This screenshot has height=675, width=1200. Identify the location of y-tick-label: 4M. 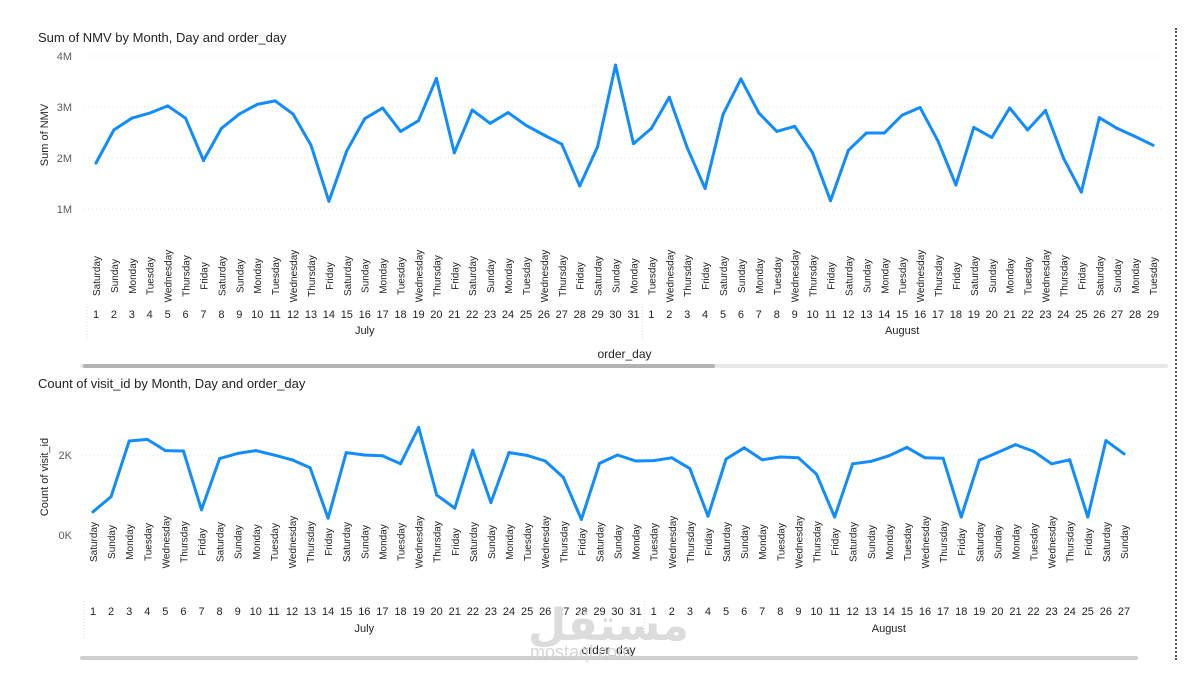
(64, 57).